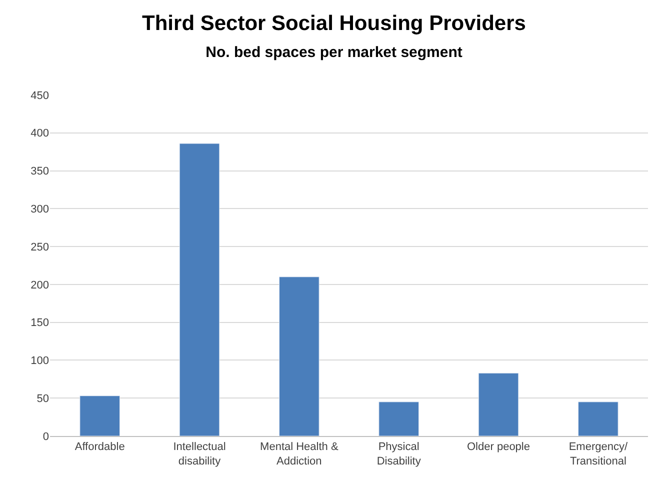  What do you see at coordinates (99, 447) in the screenshot?
I see `x-tick-label: Affordable` at bounding box center [99, 447].